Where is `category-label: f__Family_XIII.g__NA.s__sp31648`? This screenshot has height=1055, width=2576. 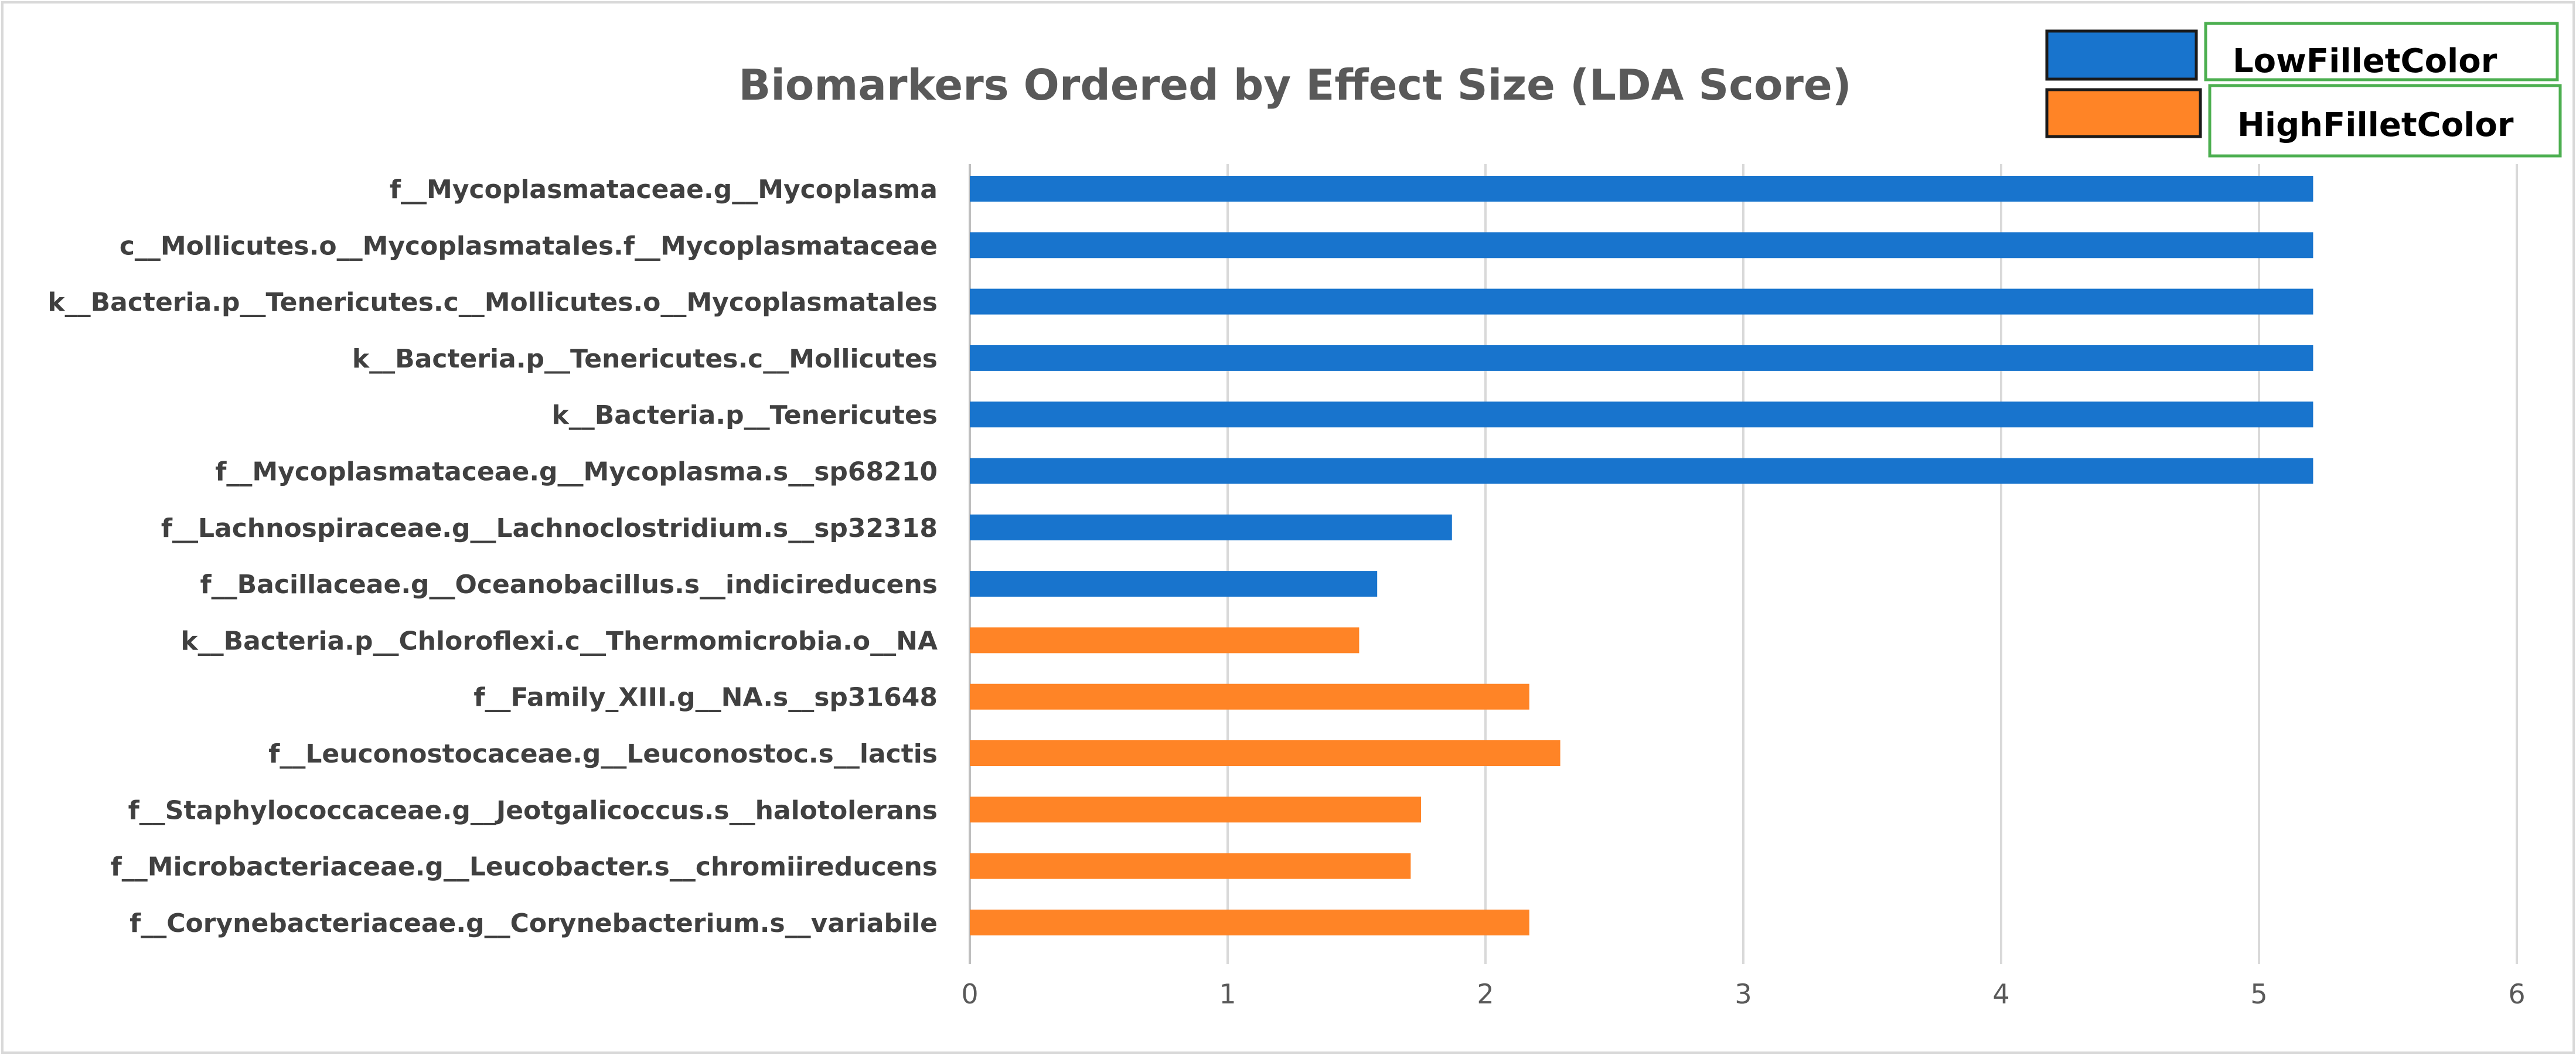
category-label: f__Family_XIII.g__NA.s__sp31648 is located at coordinates (705, 698).